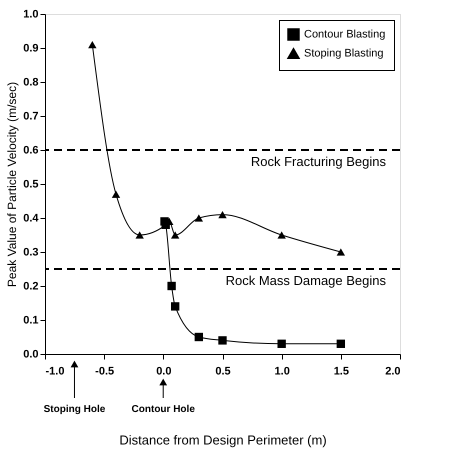 This screenshot has height=464, width=465. Describe the element at coordinates (12, 185) in the screenshot. I see `y-axis-title: Peak Value of Particle Velocity (m/sec)` at that location.